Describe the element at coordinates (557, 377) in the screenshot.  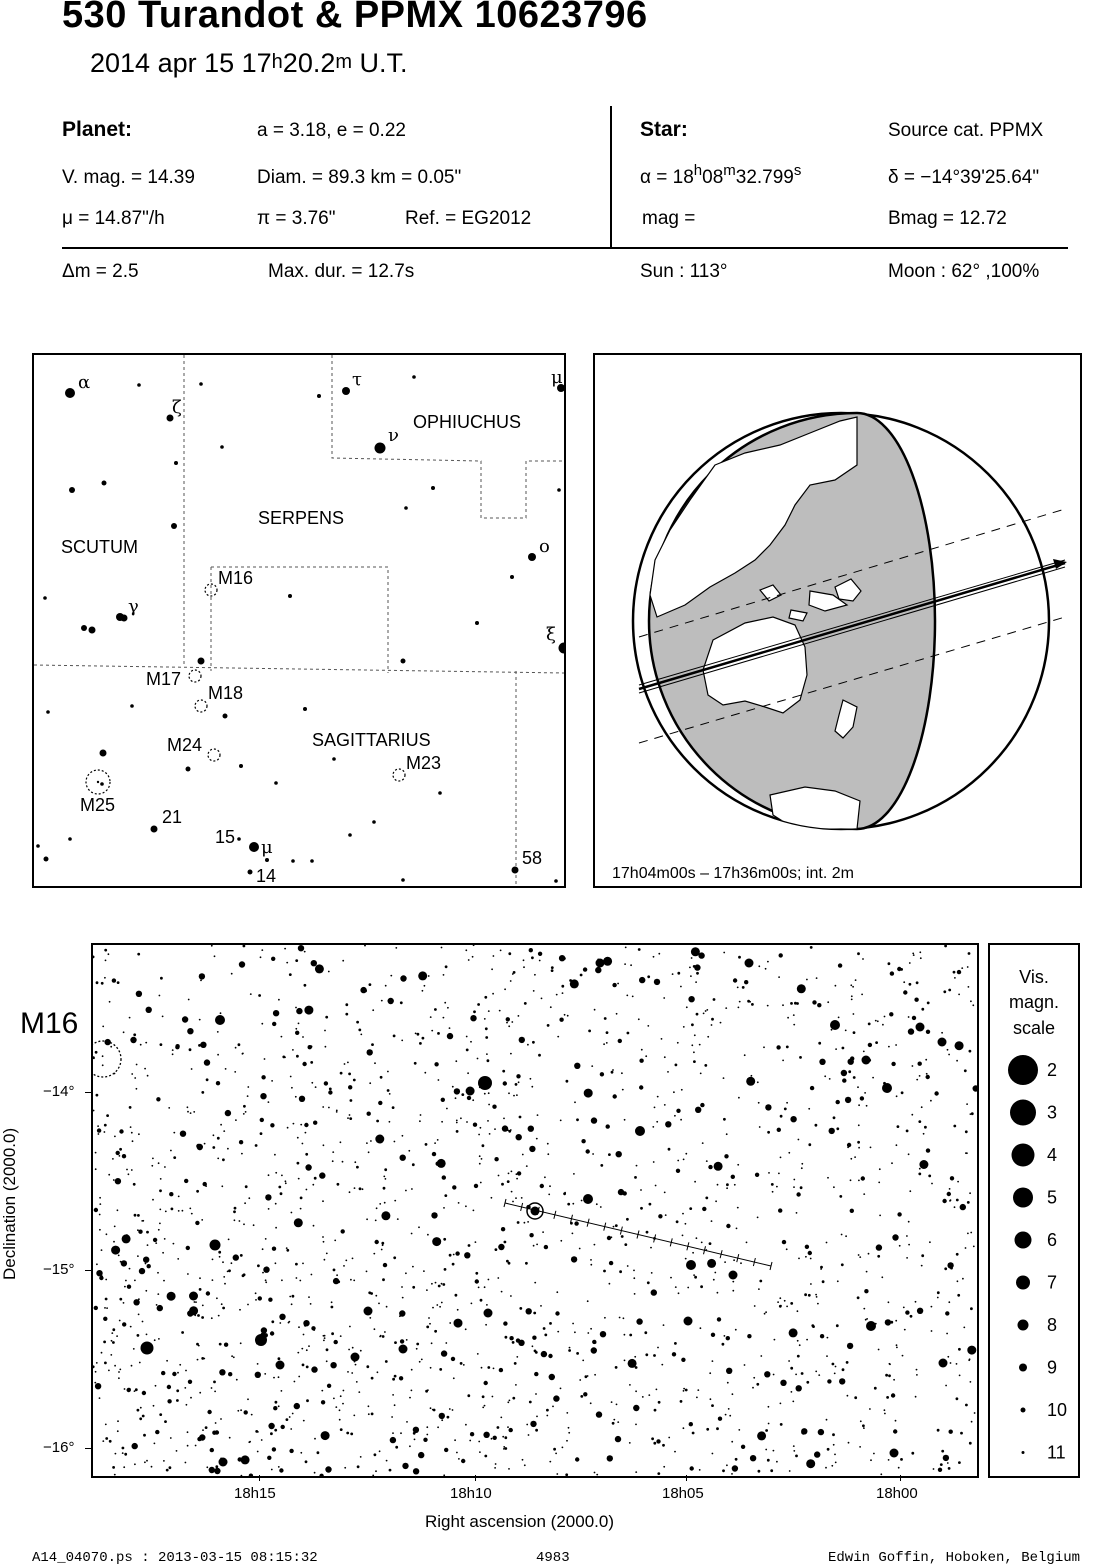
I see `label-mu-oph: μ` at that location.